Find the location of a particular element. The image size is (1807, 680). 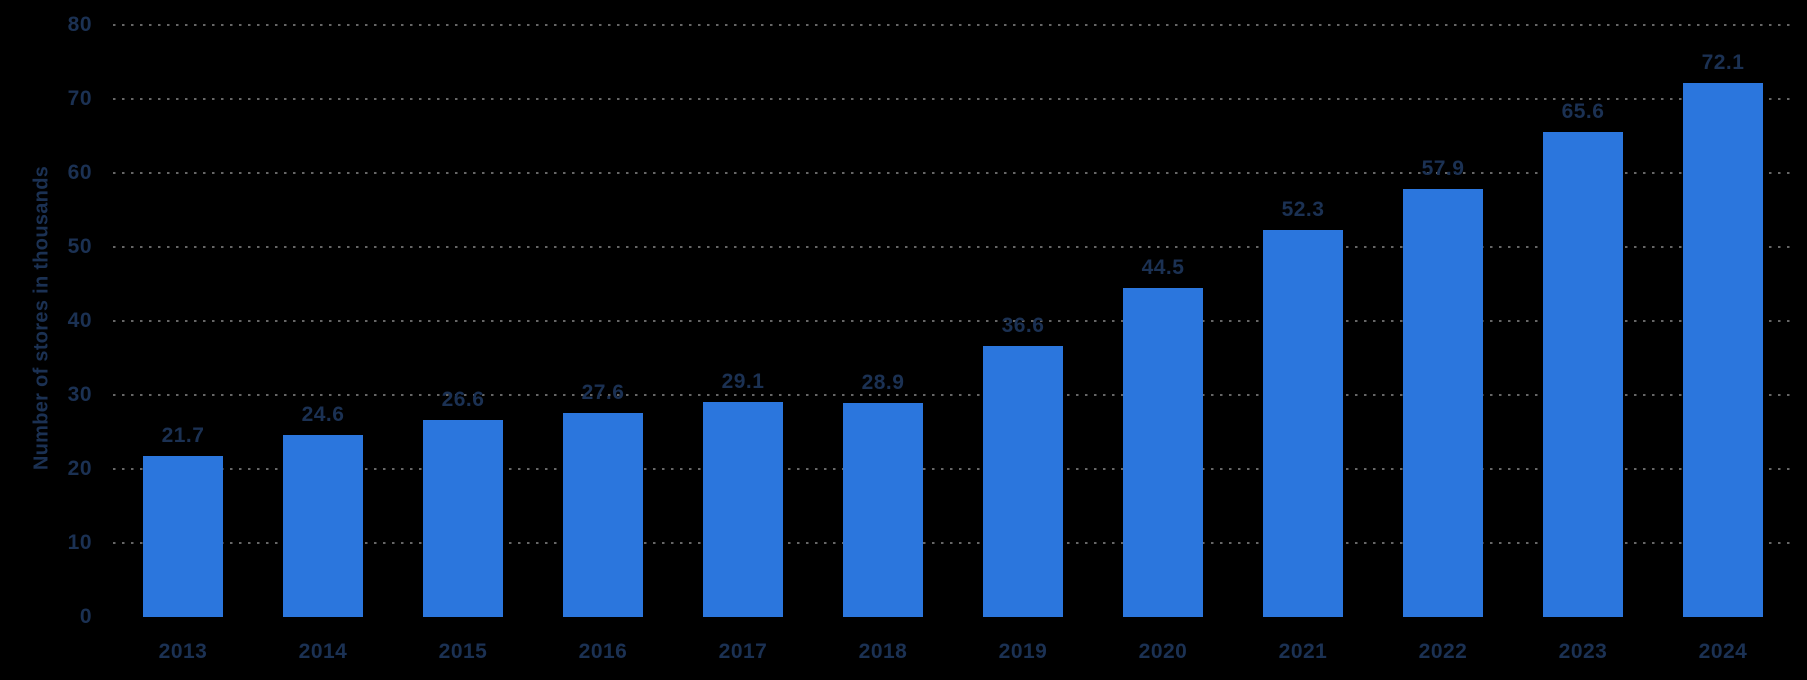

x-tick-label-2019: 2019 is located at coordinates (1023, 651).